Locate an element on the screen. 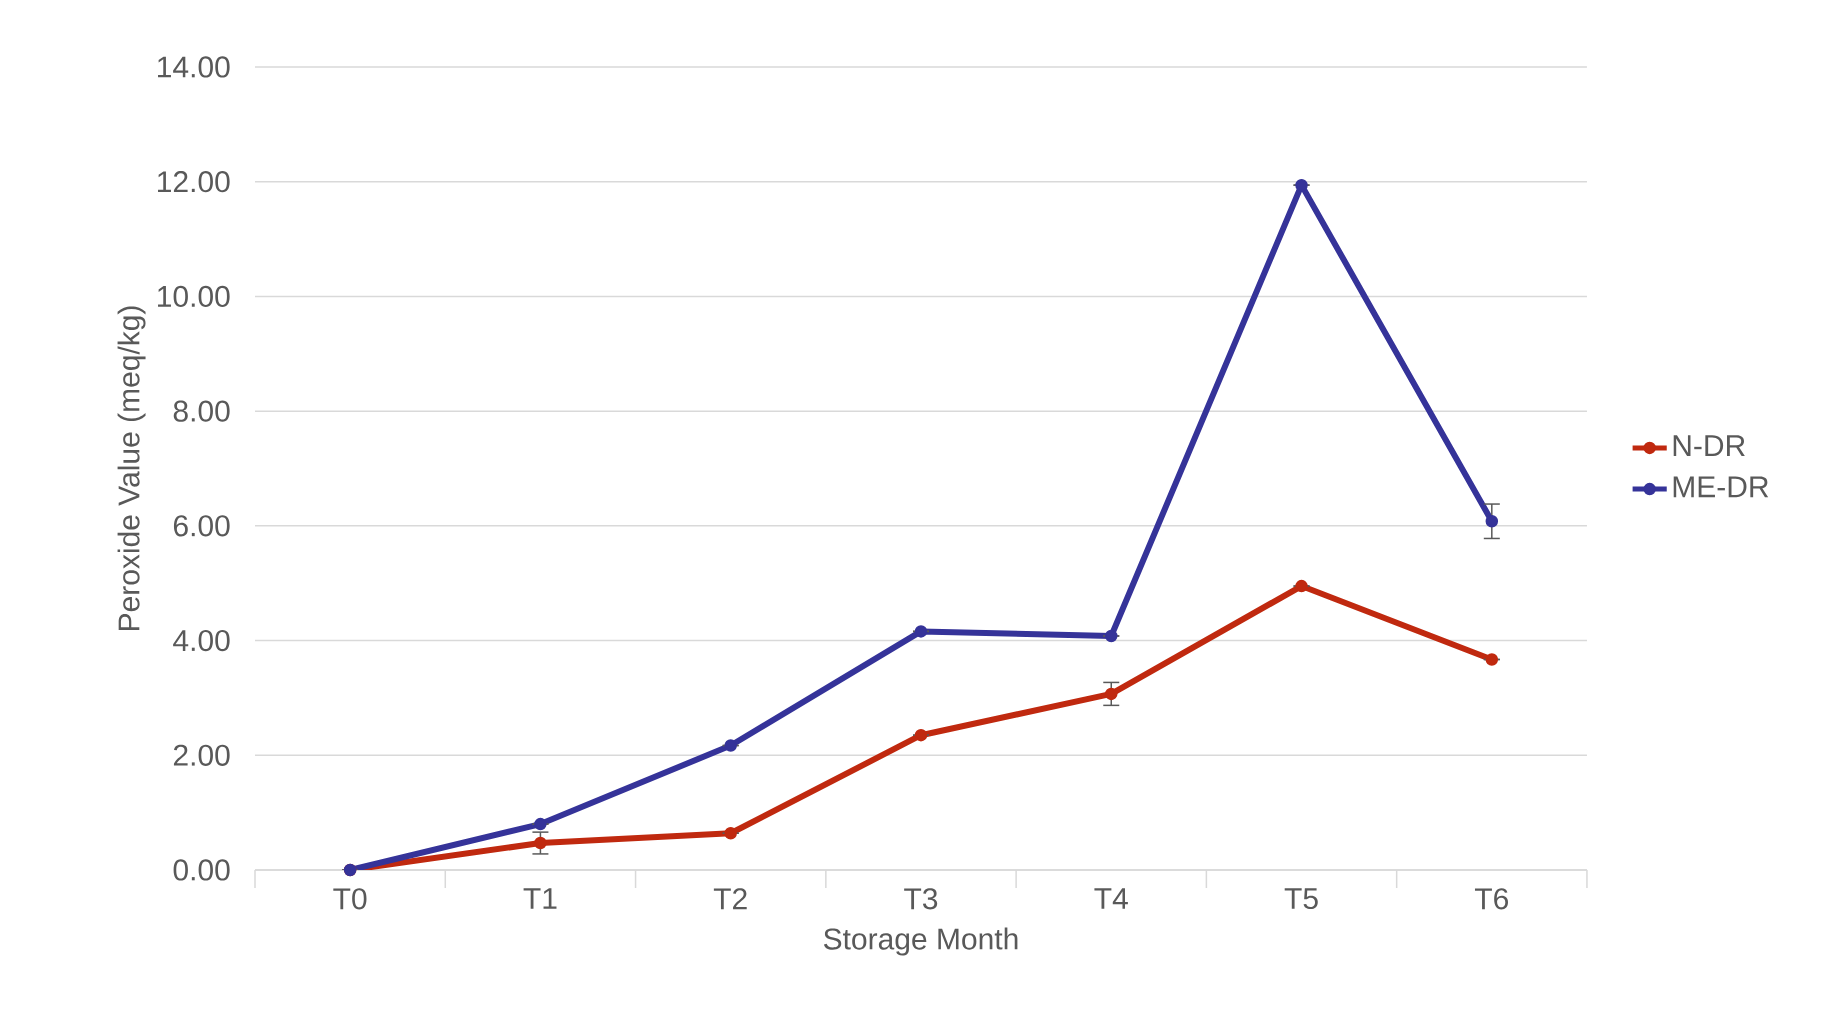 The image size is (1826, 1011). x-tick-label: T5 is located at coordinates (1301, 899).